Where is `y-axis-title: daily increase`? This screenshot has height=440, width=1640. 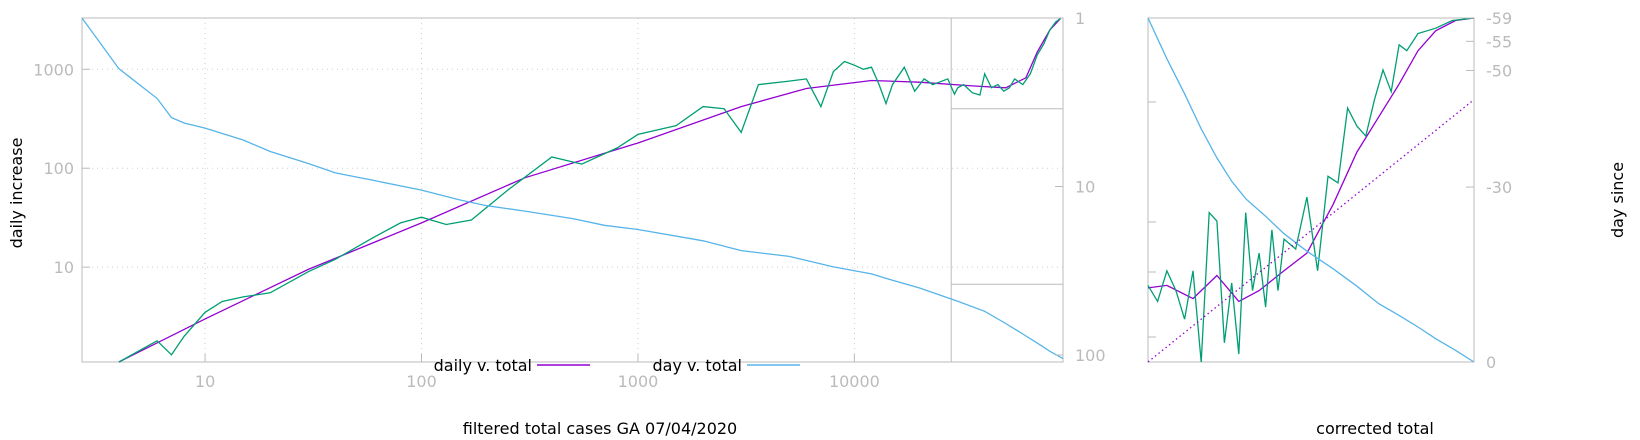 y-axis-title: daily increase is located at coordinates (16, 193).